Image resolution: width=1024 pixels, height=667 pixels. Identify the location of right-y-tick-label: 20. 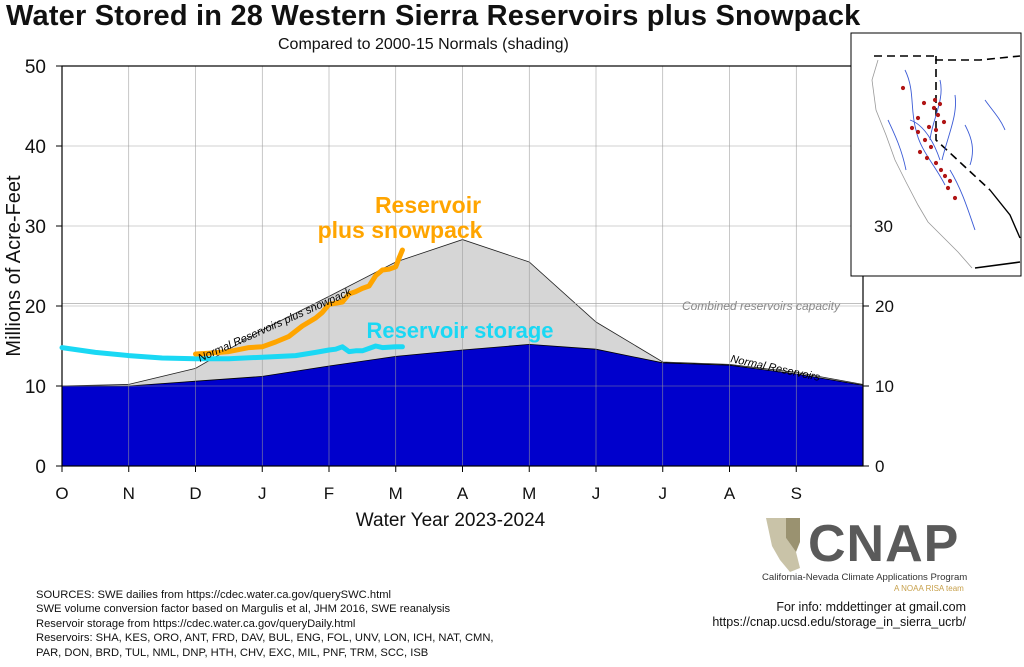
(884, 306).